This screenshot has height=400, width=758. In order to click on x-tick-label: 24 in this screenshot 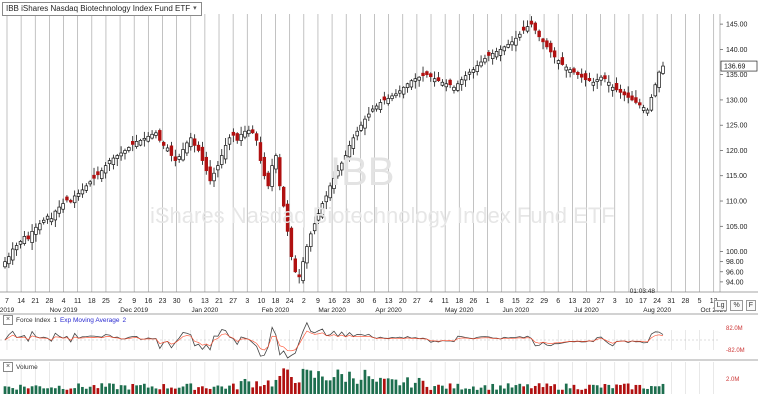, I will do `click(290, 301)`.